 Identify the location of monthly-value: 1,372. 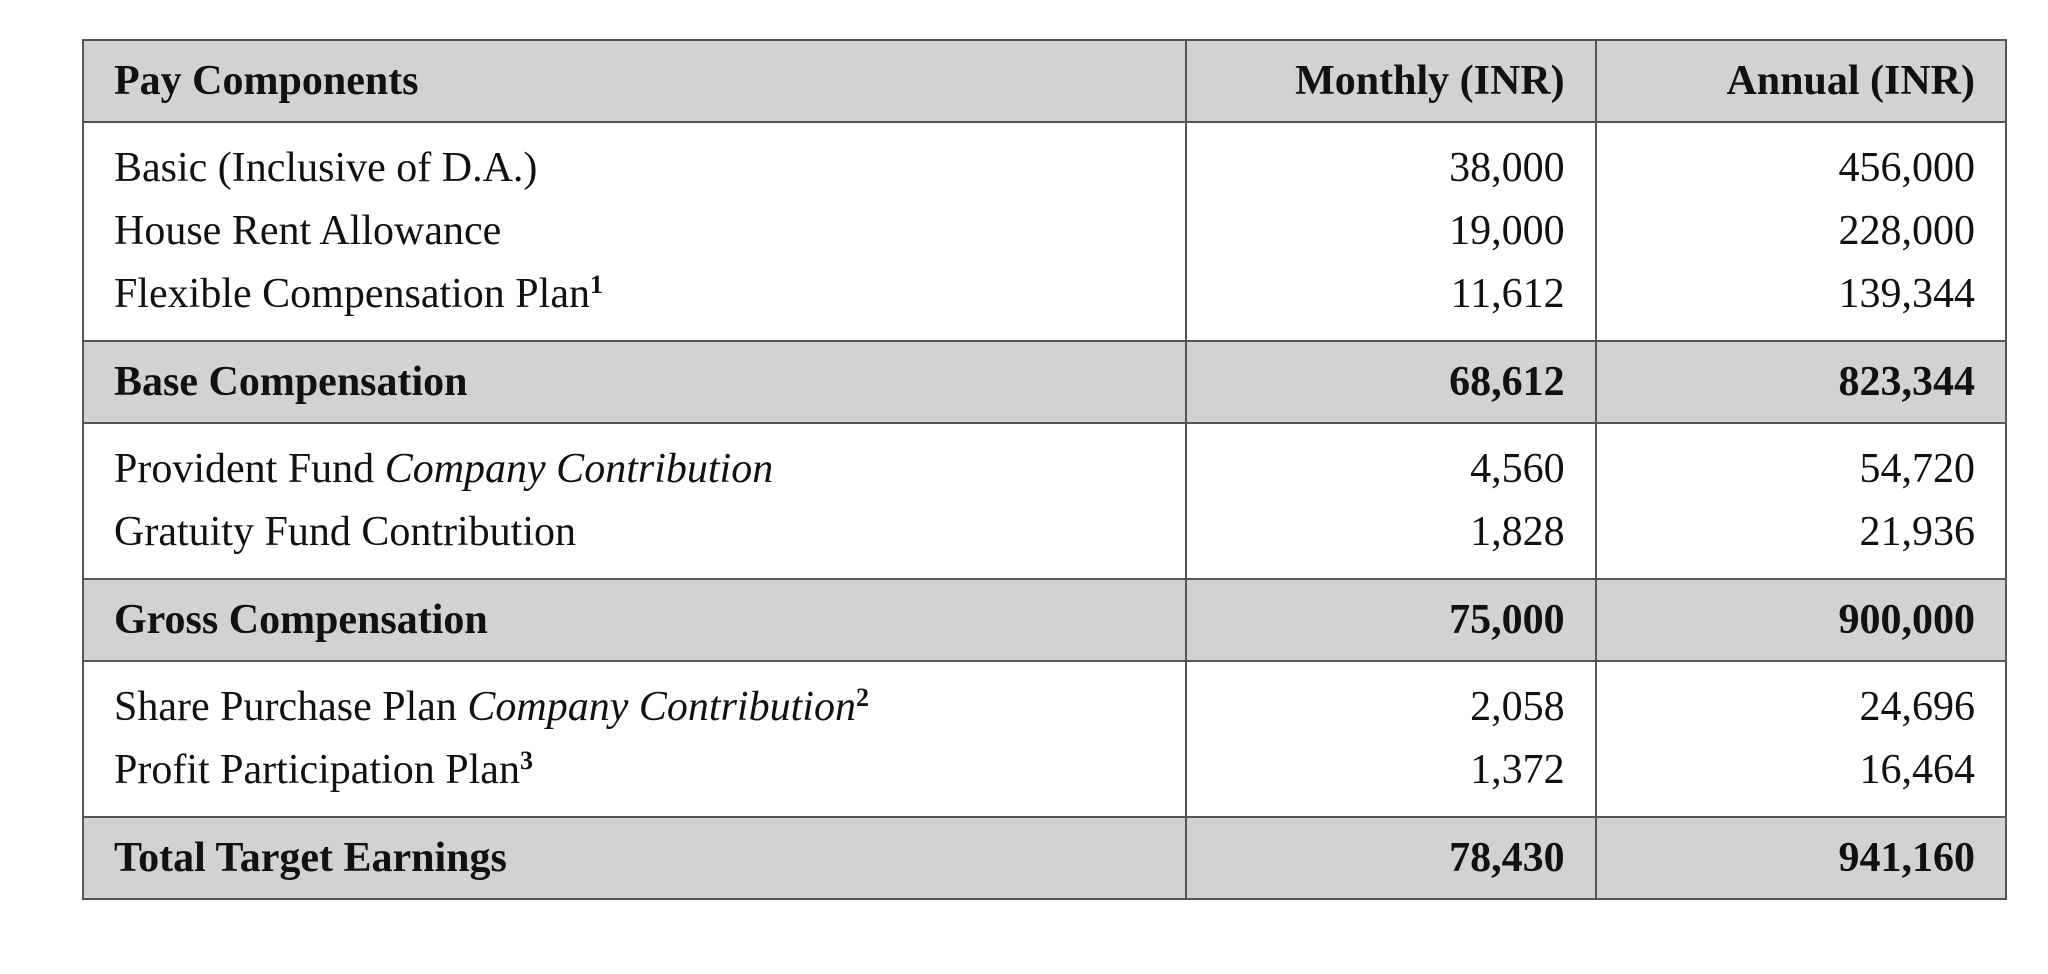
(1517, 770).